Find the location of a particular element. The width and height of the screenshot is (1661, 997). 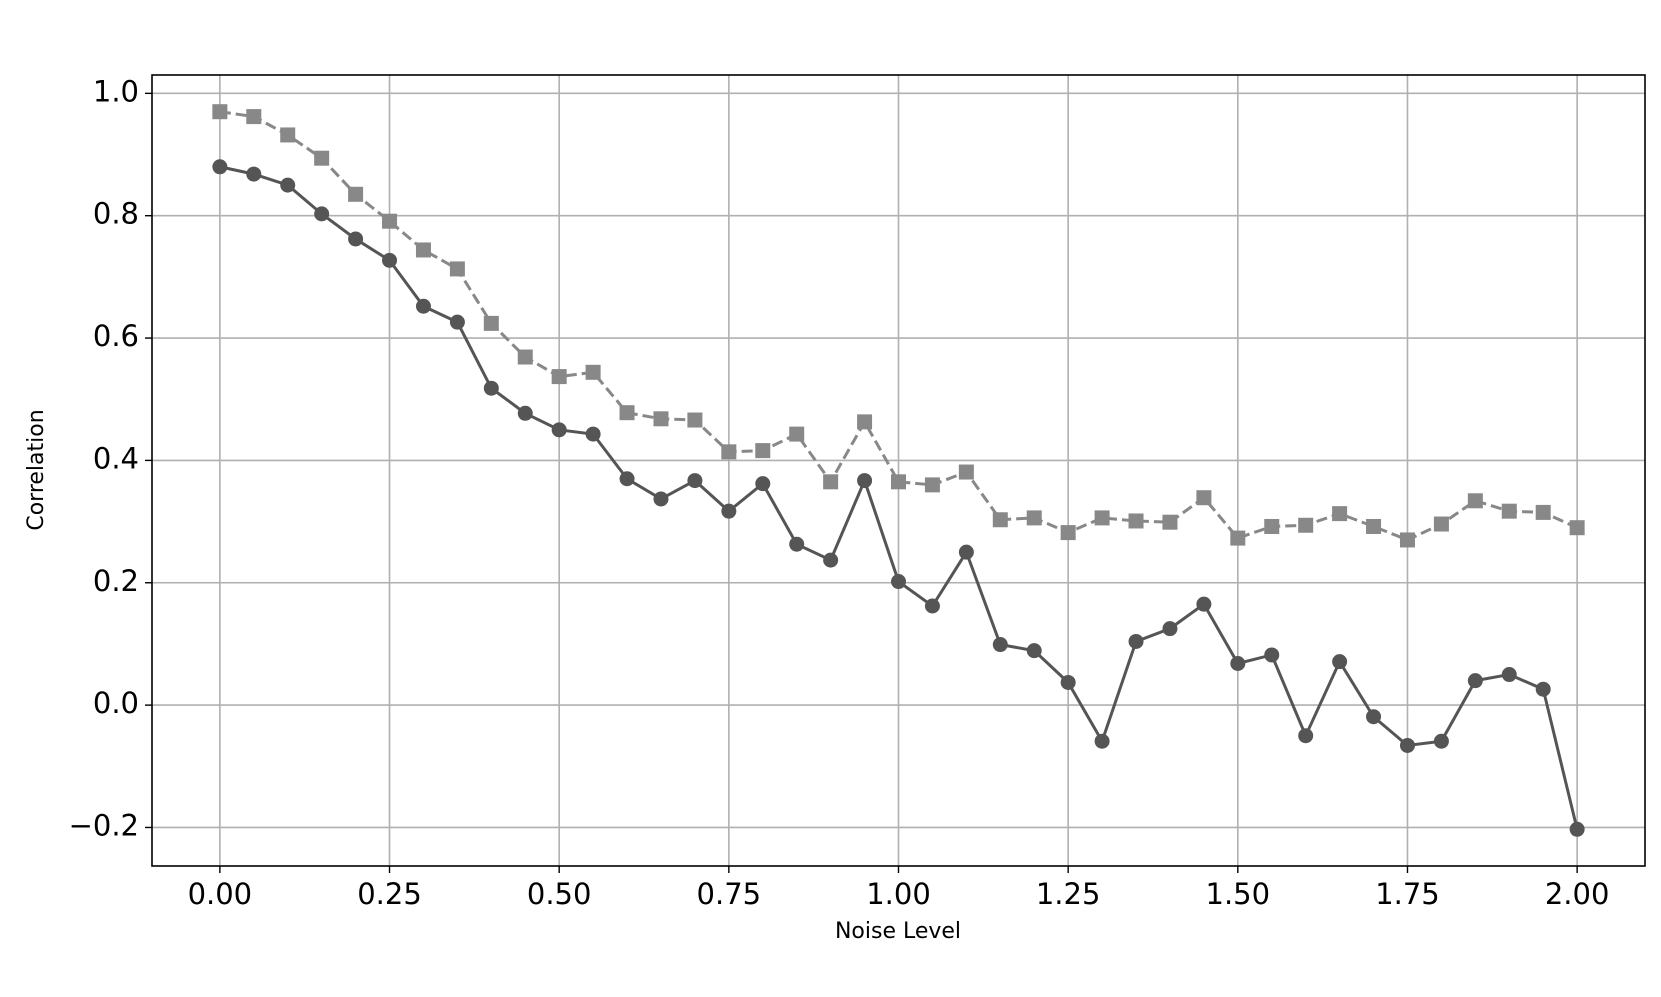

x-tick-label: 1.00 is located at coordinates (898, 894).